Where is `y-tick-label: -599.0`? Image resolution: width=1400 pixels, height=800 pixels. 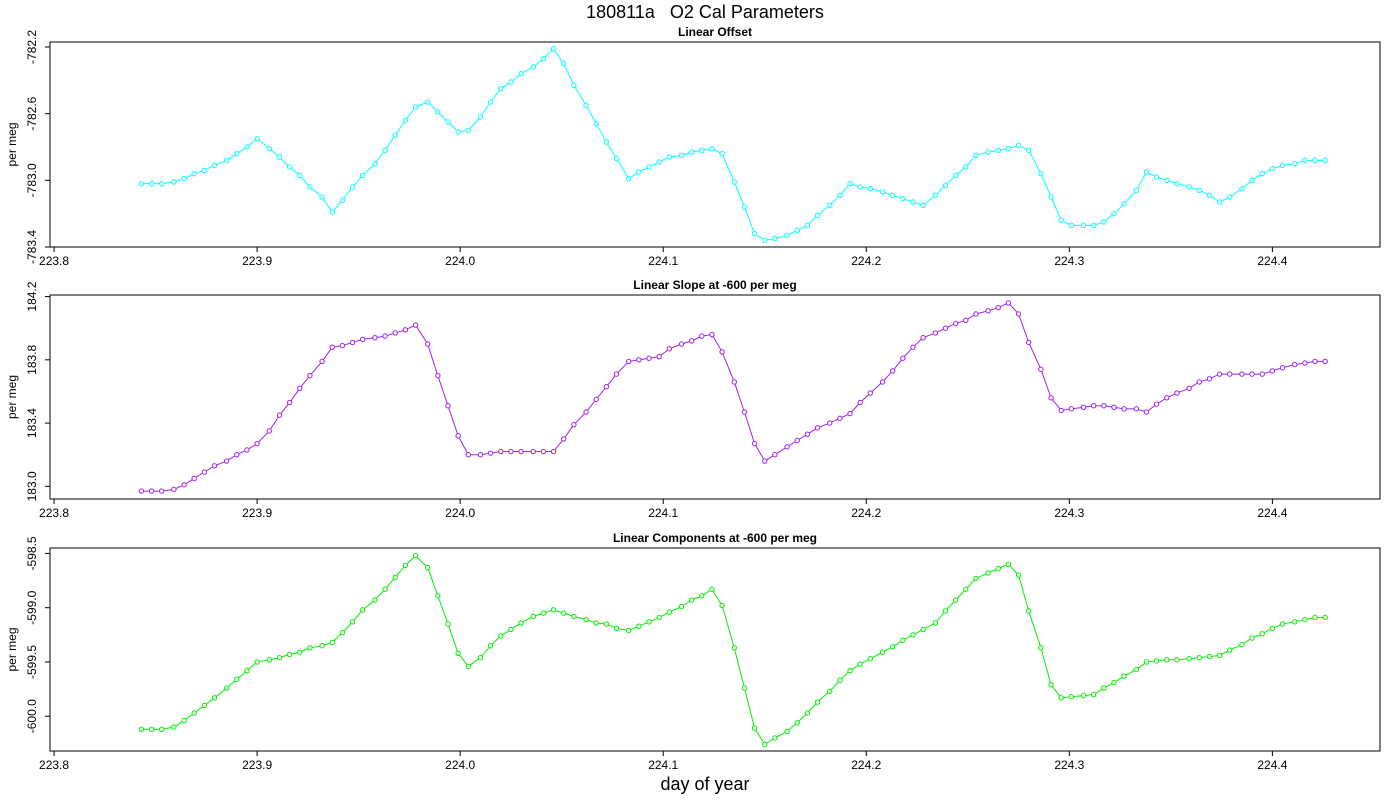
y-tick-label: -599.0 is located at coordinates (32, 607).